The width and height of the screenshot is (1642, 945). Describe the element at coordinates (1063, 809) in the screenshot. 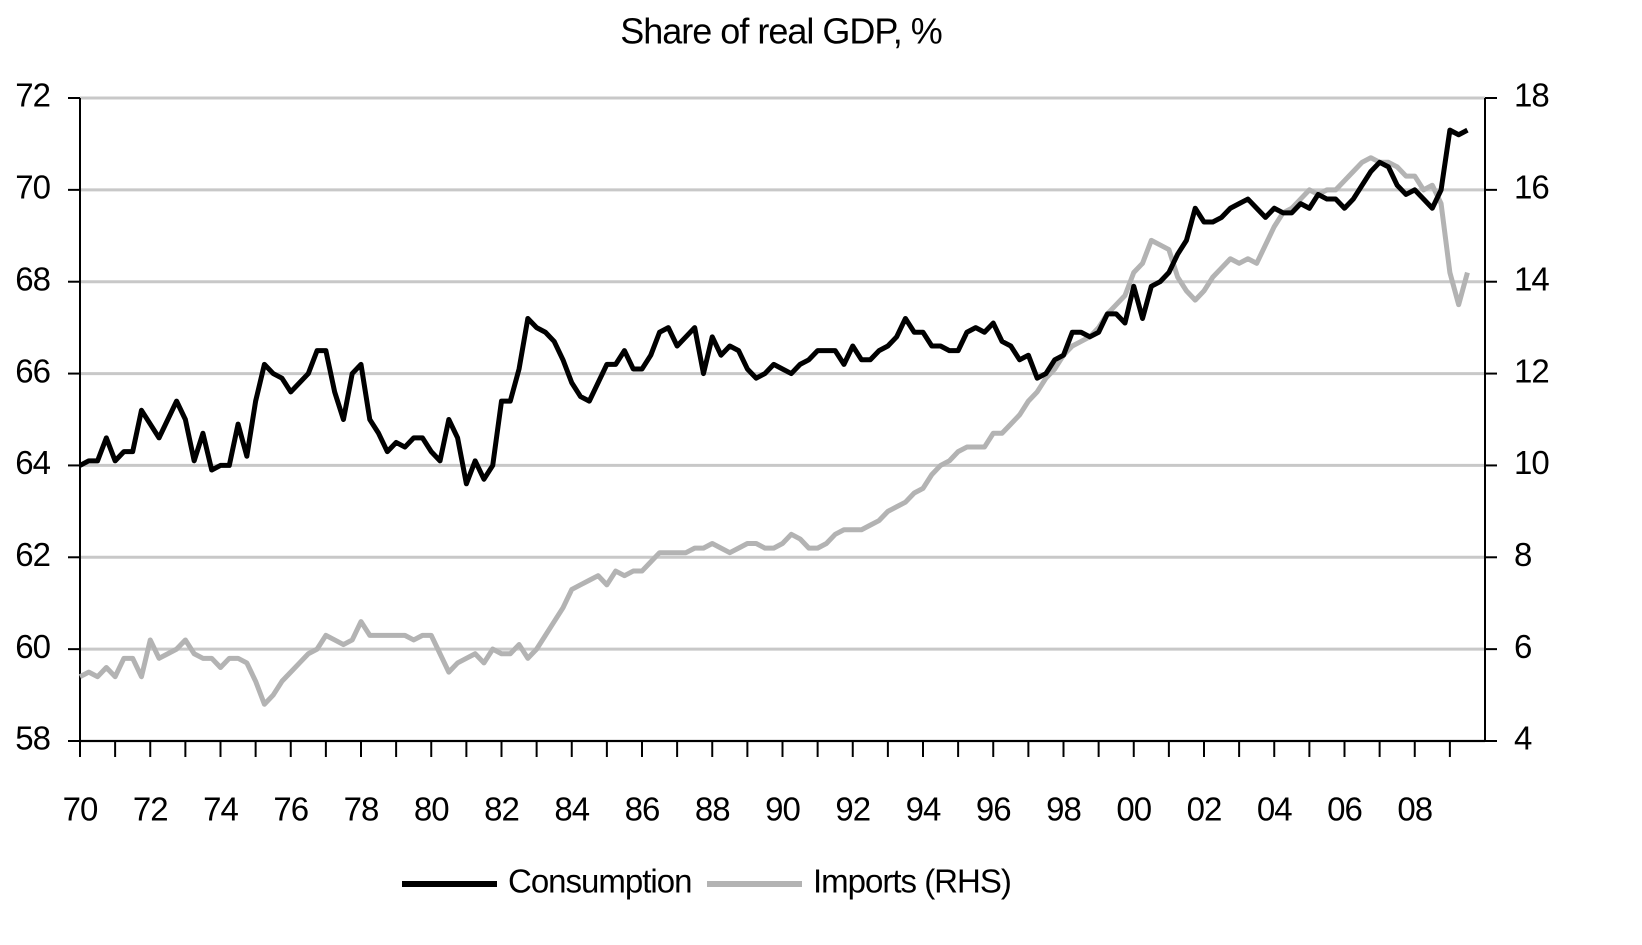

I see `x-tick-label: 98` at that location.